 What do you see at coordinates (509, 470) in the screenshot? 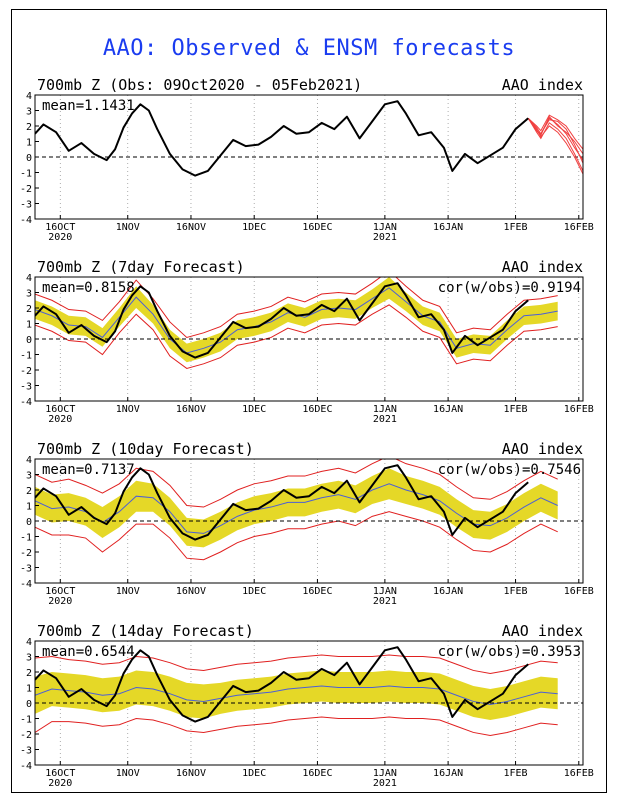
I see `correlation-label: cor(w/obs)=0.7546` at bounding box center [509, 470].